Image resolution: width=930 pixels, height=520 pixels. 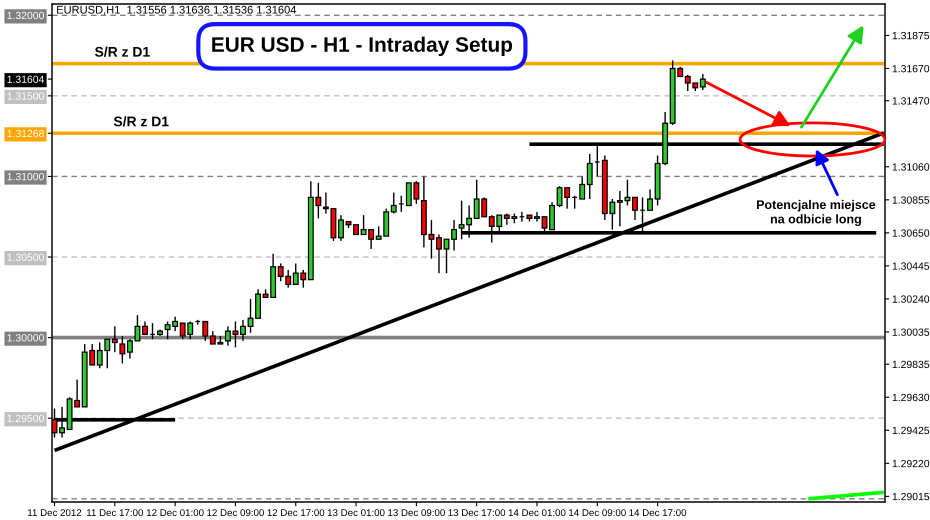 What do you see at coordinates (657, 512) in the screenshot?
I see `x-tick-label: 14 Dec 17:00` at bounding box center [657, 512].